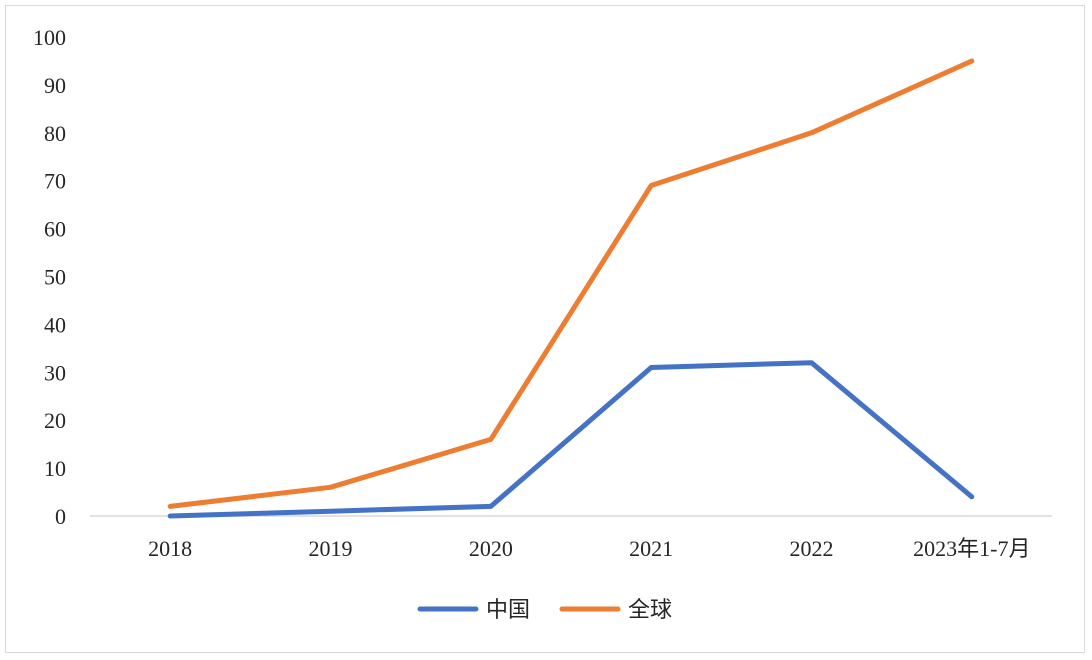 This screenshot has height=660, width=1092. I want to click on x-tick-label: 2019, so click(331, 548).